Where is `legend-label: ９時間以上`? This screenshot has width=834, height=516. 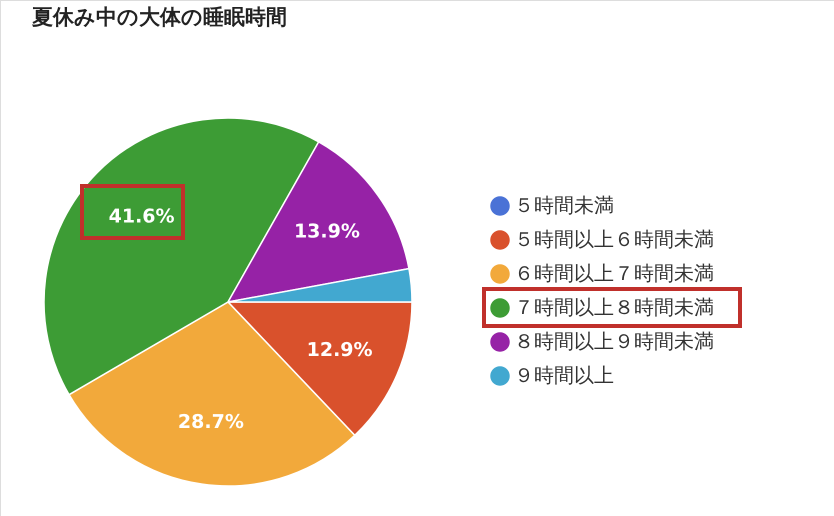
legend-label: ９時間以上 is located at coordinates (564, 375).